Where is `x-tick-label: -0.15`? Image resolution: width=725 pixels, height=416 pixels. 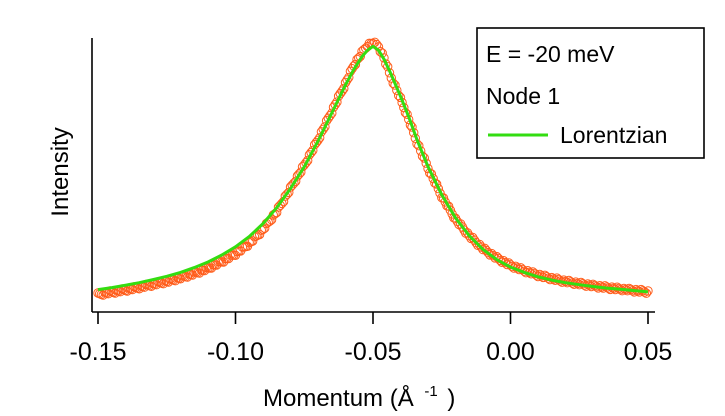
x-tick-label: -0.15 is located at coordinates (98, 352).